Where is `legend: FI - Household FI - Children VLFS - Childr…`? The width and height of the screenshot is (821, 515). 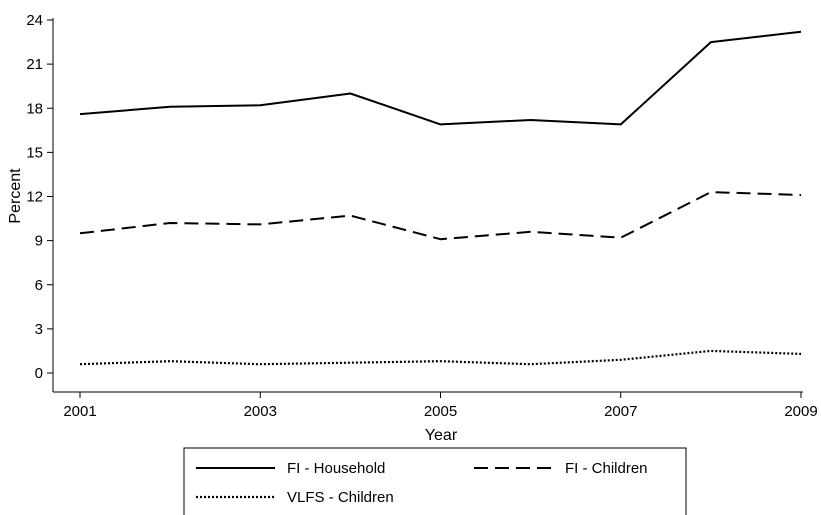 legend: FI - Household FI - Children VLFS - Childr… is located at coordinates (435, 481).